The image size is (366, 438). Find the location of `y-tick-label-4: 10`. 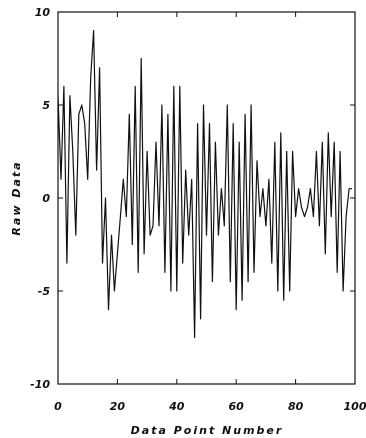

y-tick-label-4: 10 is located at coordinates (43, 12).